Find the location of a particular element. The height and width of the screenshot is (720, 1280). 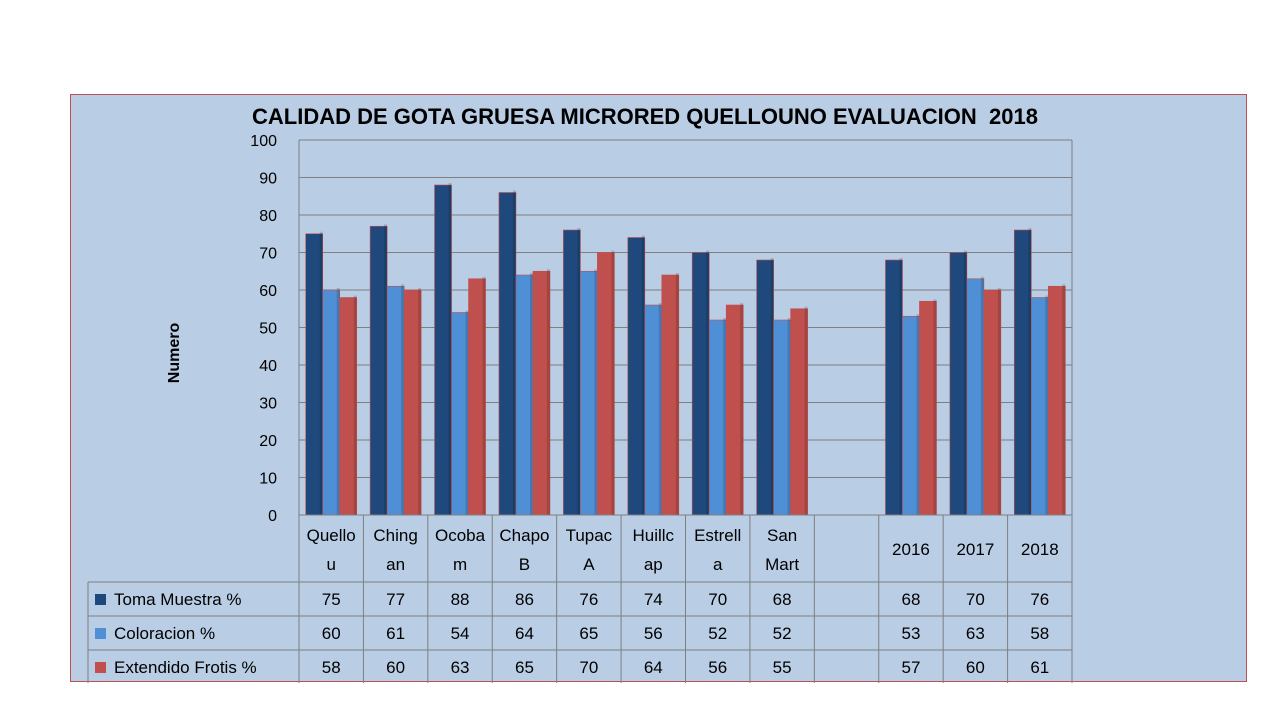

x-tick-label: Tupac is located at coordinates (589, 535).